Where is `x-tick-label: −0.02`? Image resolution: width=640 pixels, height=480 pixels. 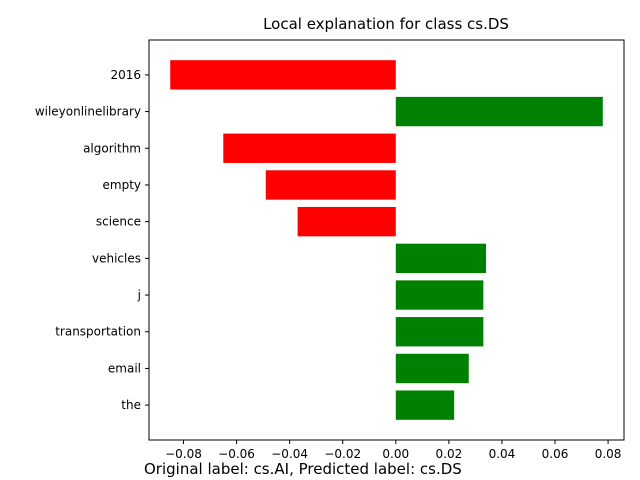
x-tick-label: −0.02 is located at coordinates (342, 454).